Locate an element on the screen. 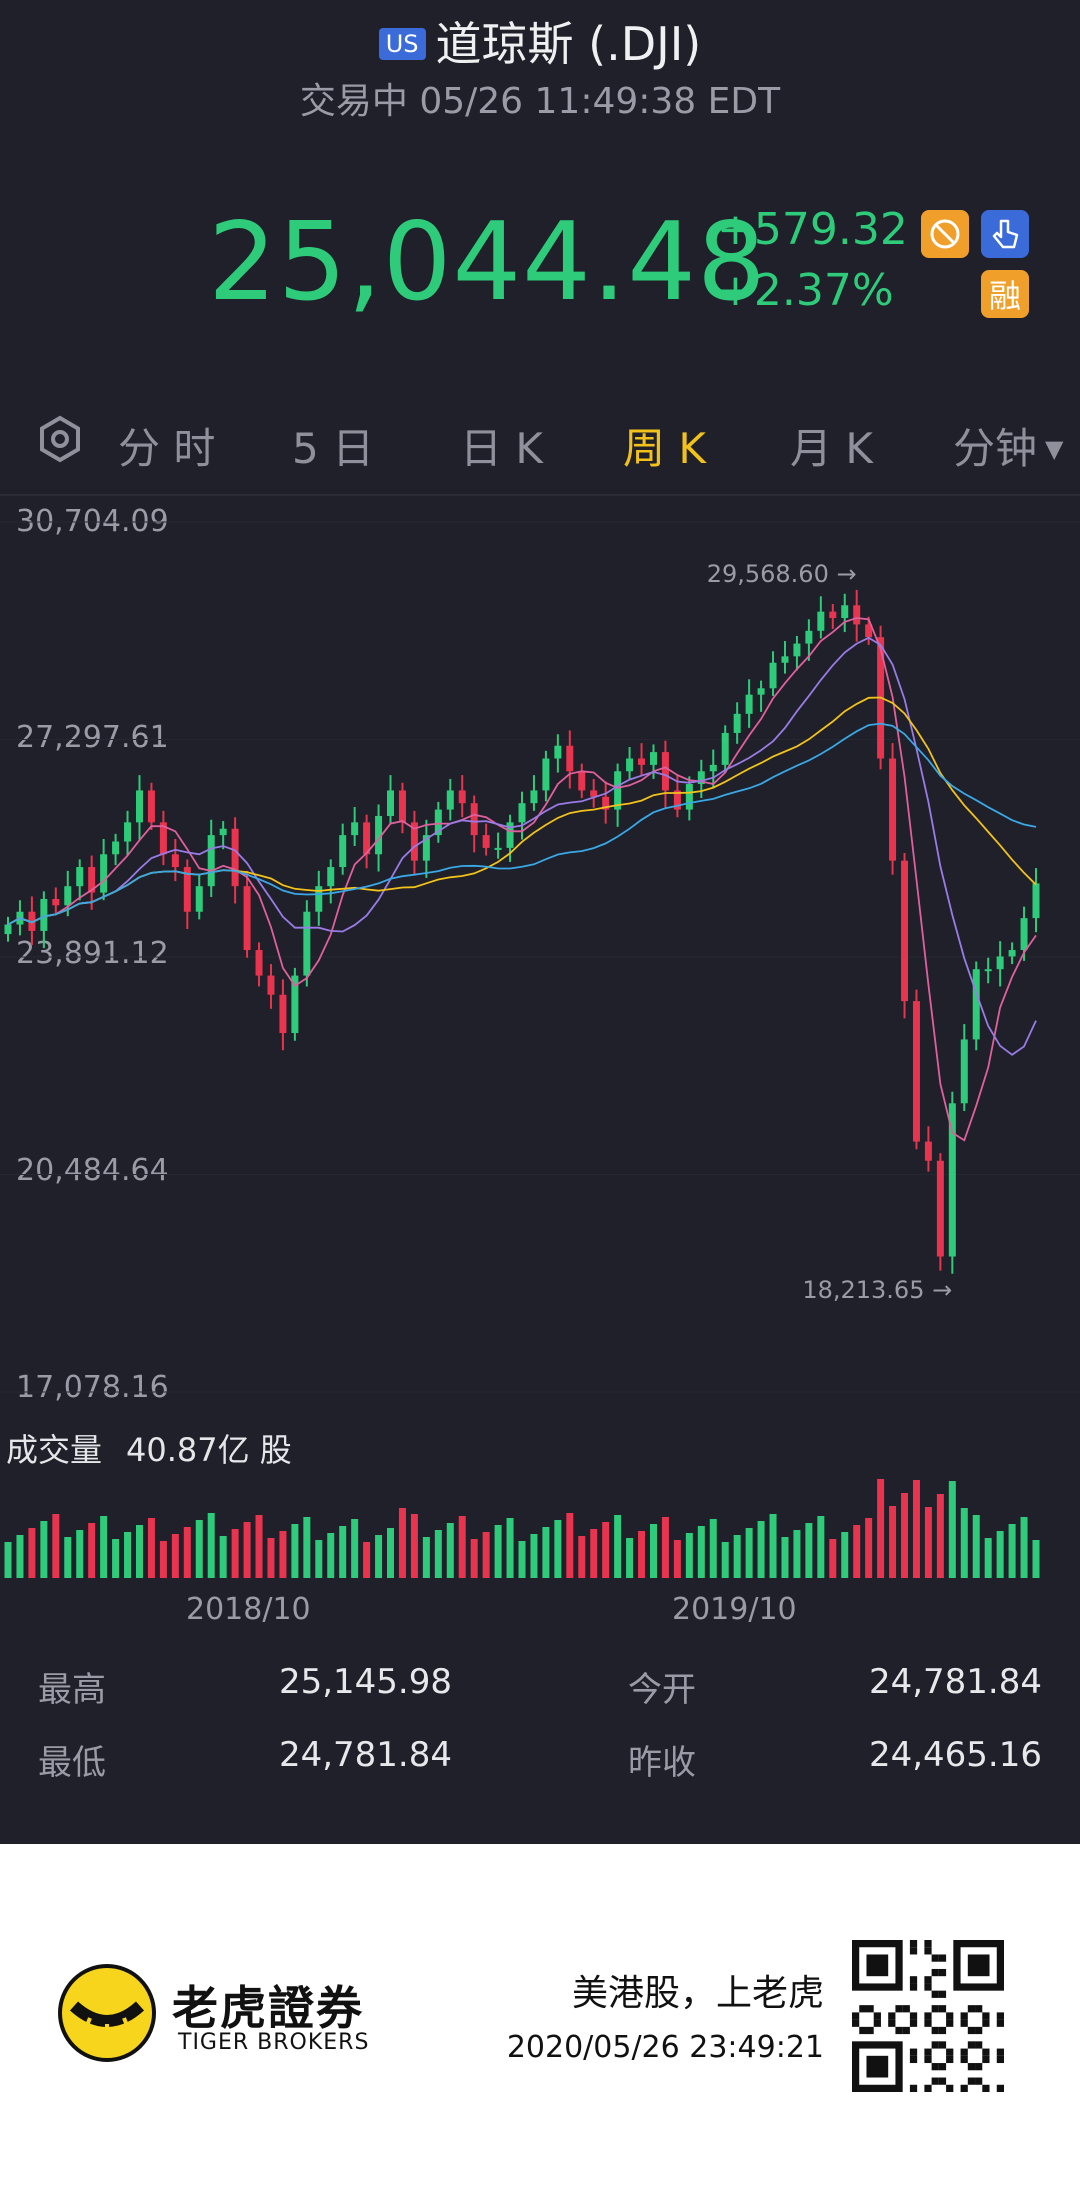 The height and width of the screenshot is (2188, 1080). volume-title: 成交量 is located at coordinates (54, 1450).